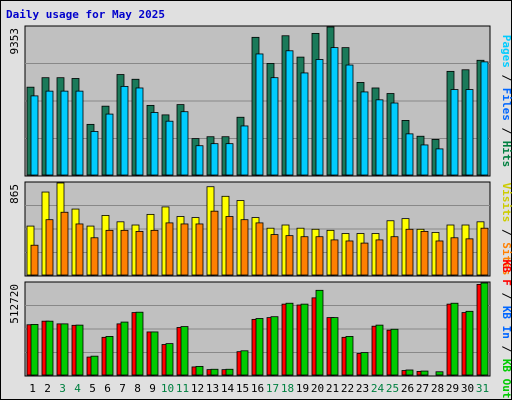 This screenshot has height=400, width=512. I want to click on day-label: 6, so click(107, 388).